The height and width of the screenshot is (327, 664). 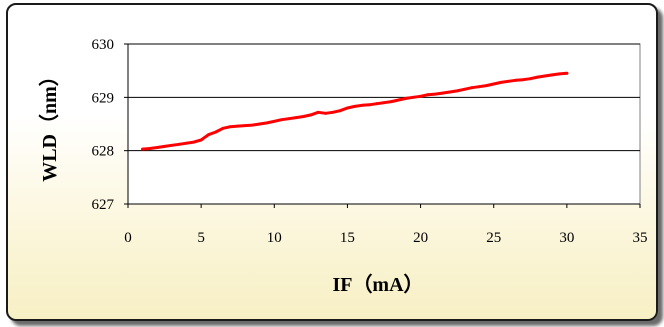 I want to click on x-tick-labels: 0 5 10 15 20 25 30 35, so click(x=386, y=225).